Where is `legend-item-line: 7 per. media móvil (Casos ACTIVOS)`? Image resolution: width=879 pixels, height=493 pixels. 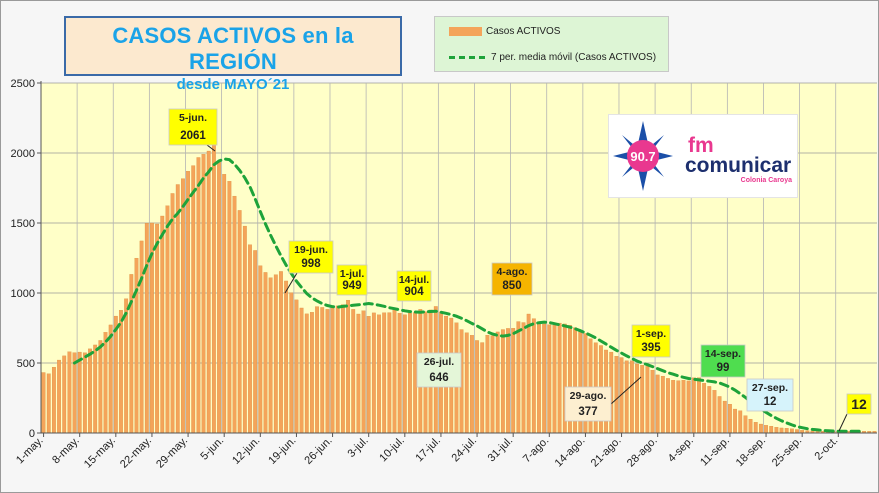 legend-item-line: 7 per. media móvil (Casos ACTIVOS) is located at coordinates (552, 57).